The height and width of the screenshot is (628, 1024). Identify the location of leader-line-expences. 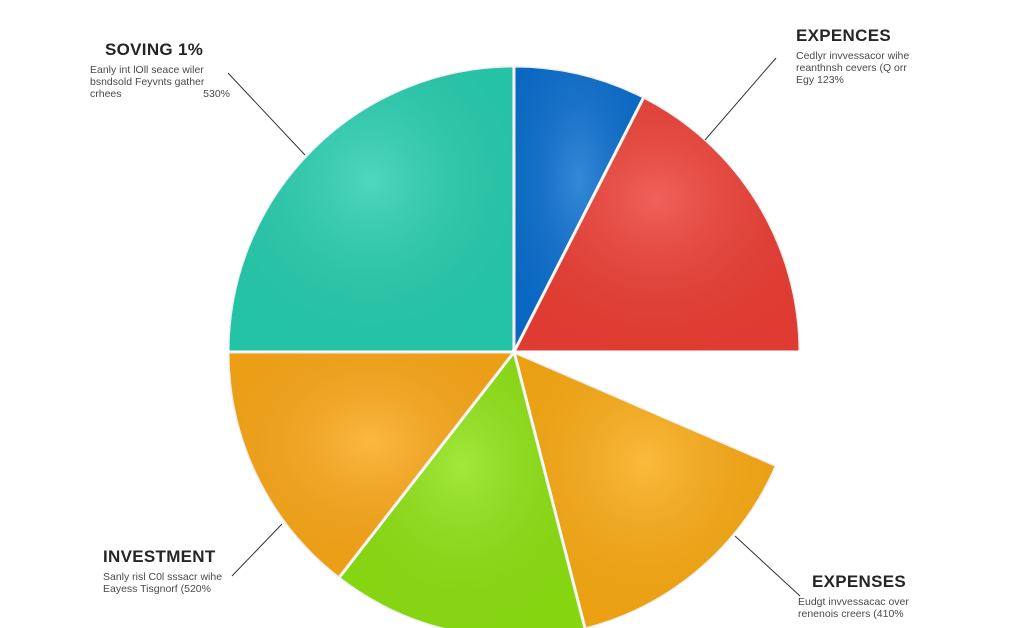
(740, 99).